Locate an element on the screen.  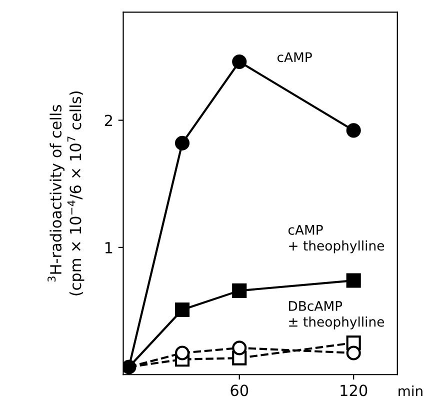
x-tick-label: 60 is located at coordinates (239, 390).